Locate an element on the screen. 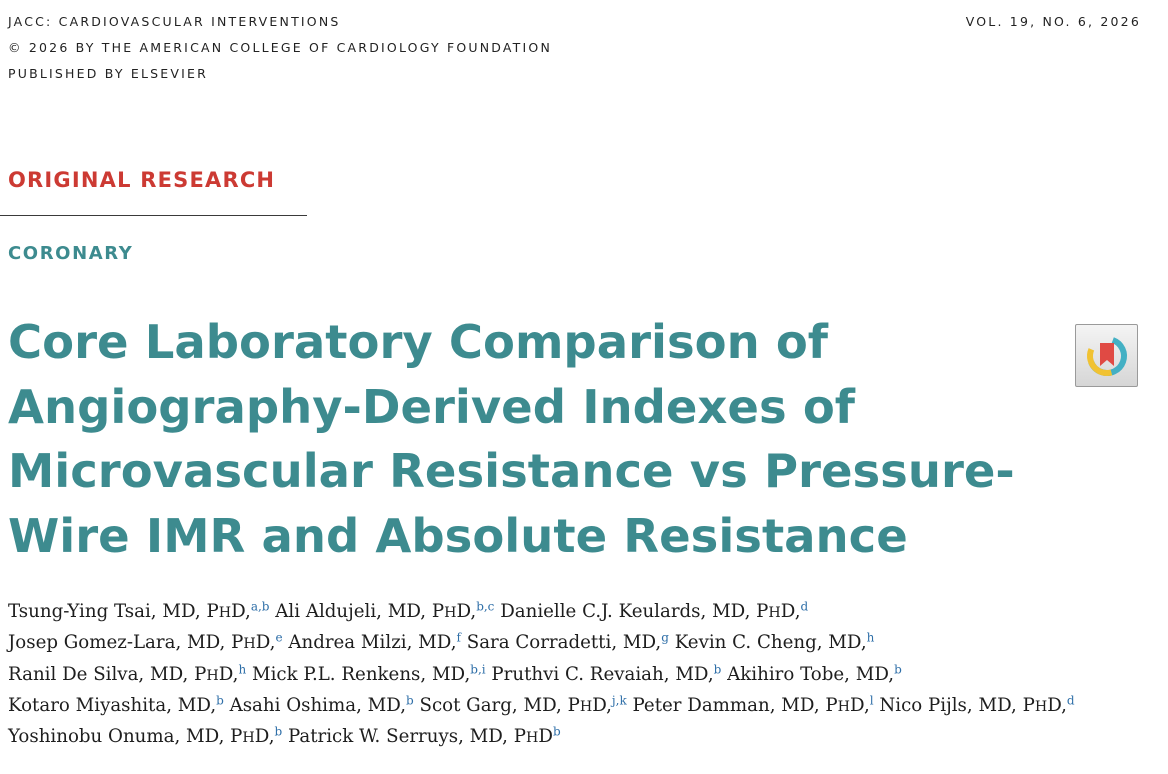 Image resolution: width=1168 pixels, height=774 pixels. author: Kotaro Miyashita, MD,b is located at coordinates (116, 704).